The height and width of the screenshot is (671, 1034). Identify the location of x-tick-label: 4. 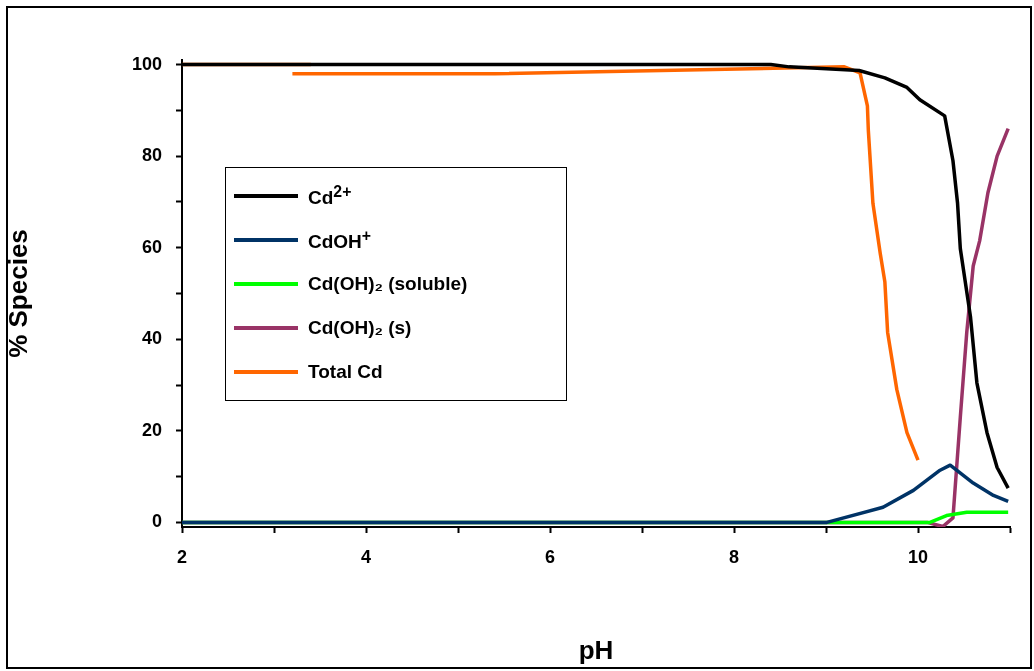
(366, 556).